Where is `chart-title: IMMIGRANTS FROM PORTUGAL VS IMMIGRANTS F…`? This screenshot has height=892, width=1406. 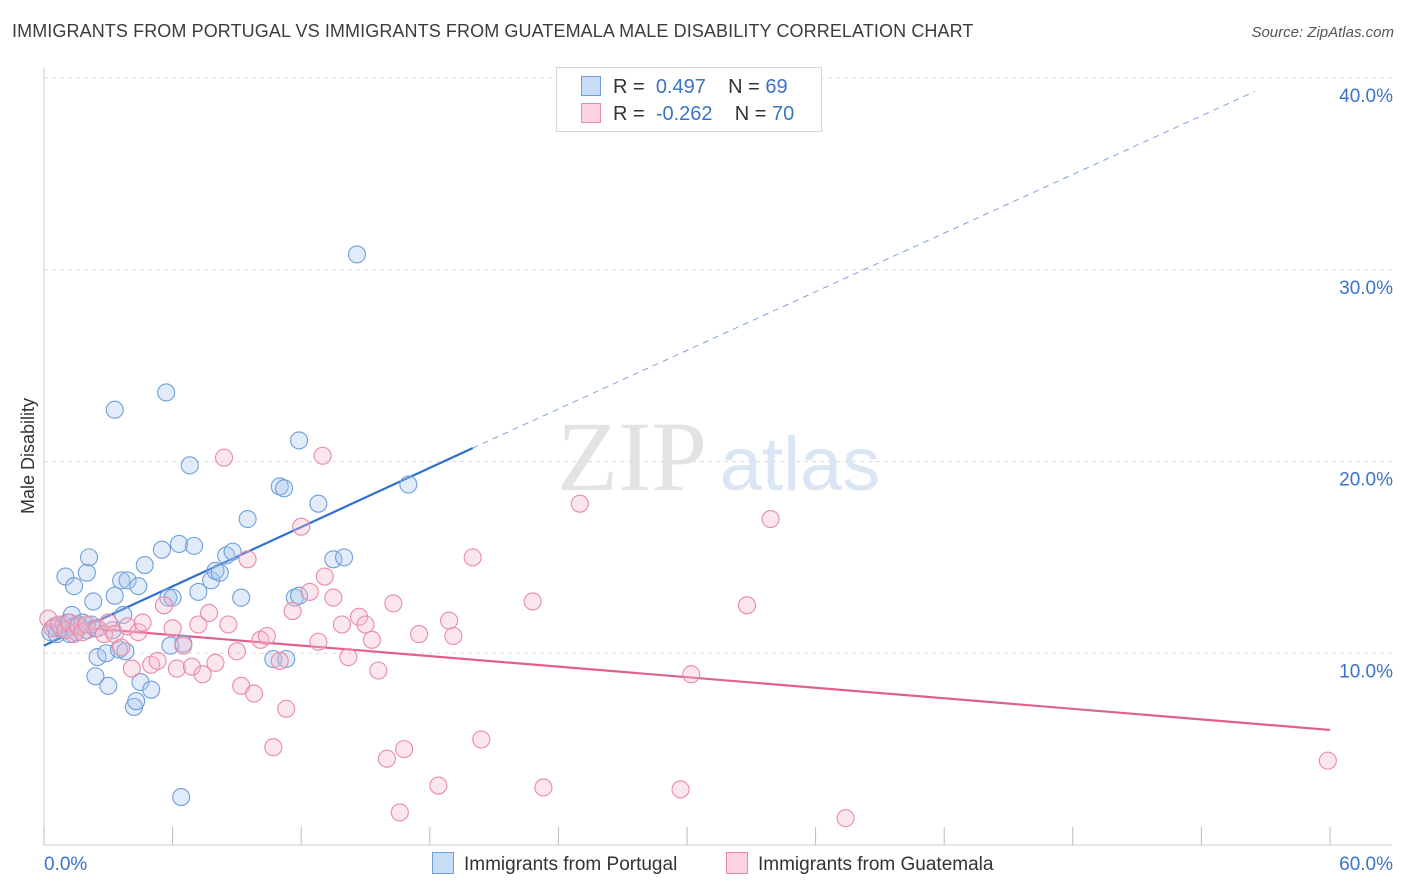 chart-title: IMMIGRANTS FROM PORTUGAL VS IMMIGRANTS F… is located at coordinates (493, 31).